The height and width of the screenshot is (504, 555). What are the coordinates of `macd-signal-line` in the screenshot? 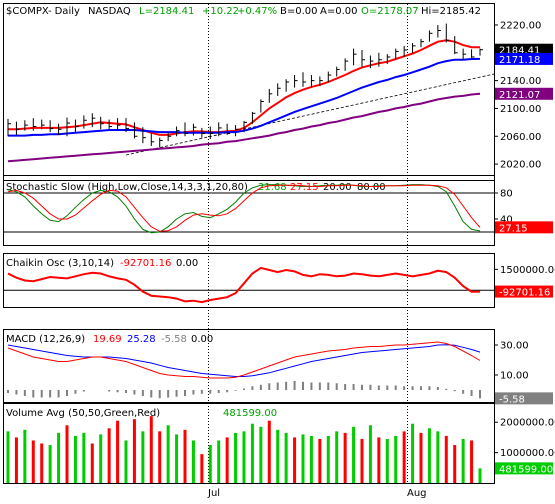 It's located at (244, 360).